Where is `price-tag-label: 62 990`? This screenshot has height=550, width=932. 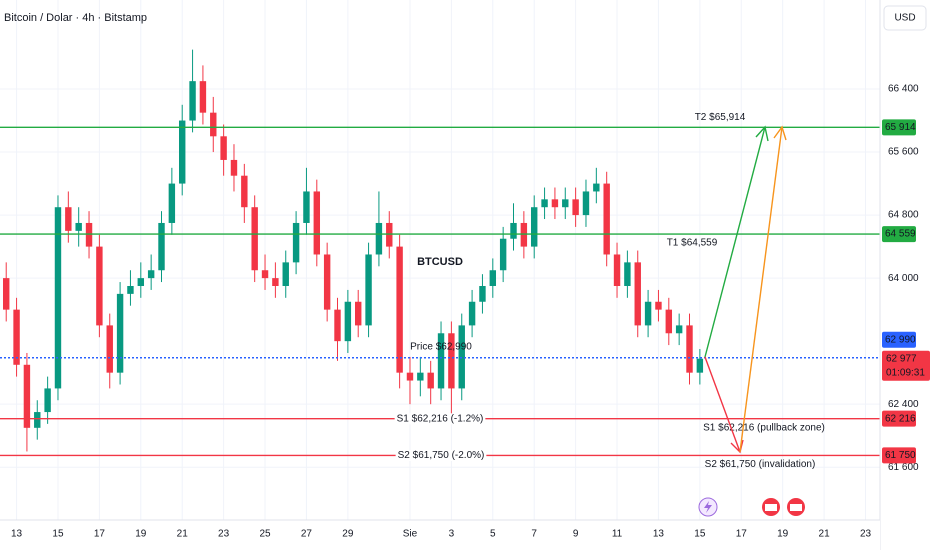
price-tag-label: 62 990 is located at coordinates (900, 339).